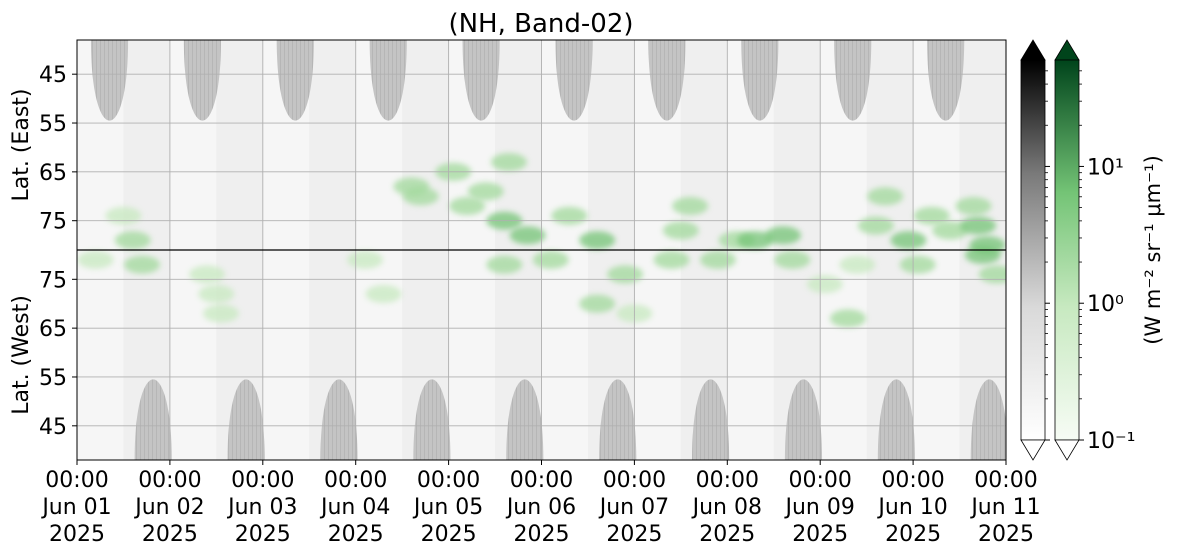 This screenshot has width=1181, height=556. Describe the element at coordinates (261, 507) in the screenshot. I see `x-tick-date: Jun 03` at that location.